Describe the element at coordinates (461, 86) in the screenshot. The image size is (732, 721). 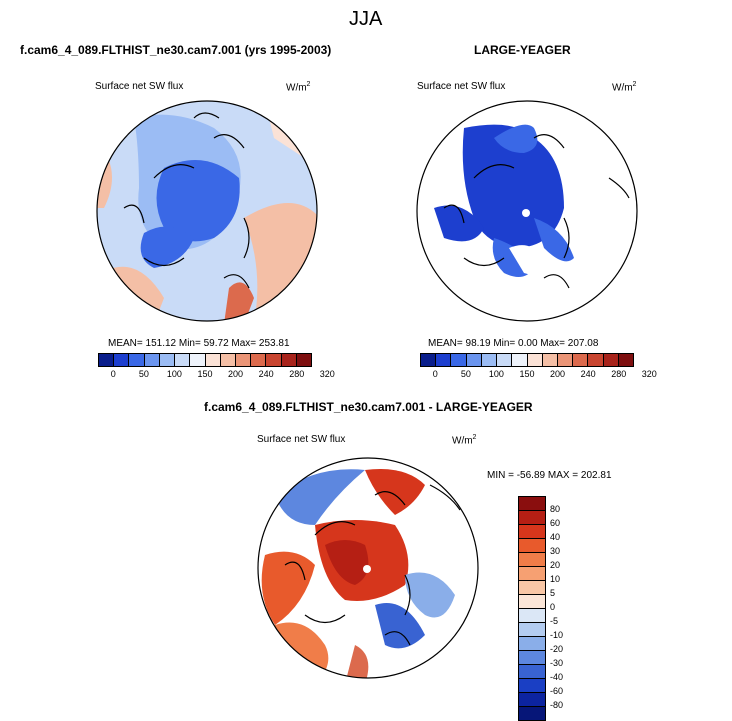
I see `panel2-variable: Surface net SW flux` at that location.